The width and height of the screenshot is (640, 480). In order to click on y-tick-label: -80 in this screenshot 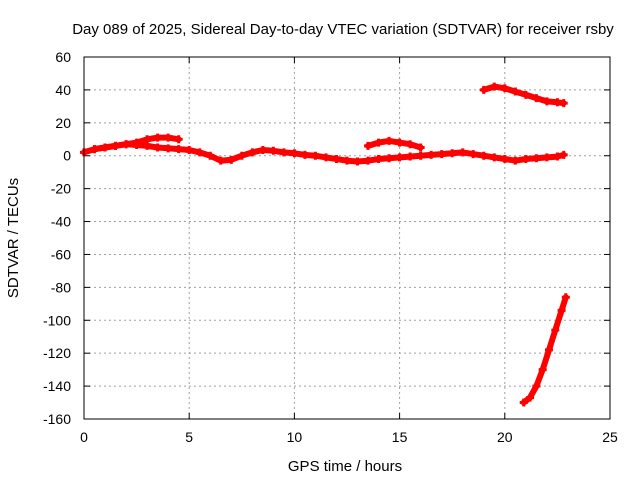, I will do `click(61, 287)`.